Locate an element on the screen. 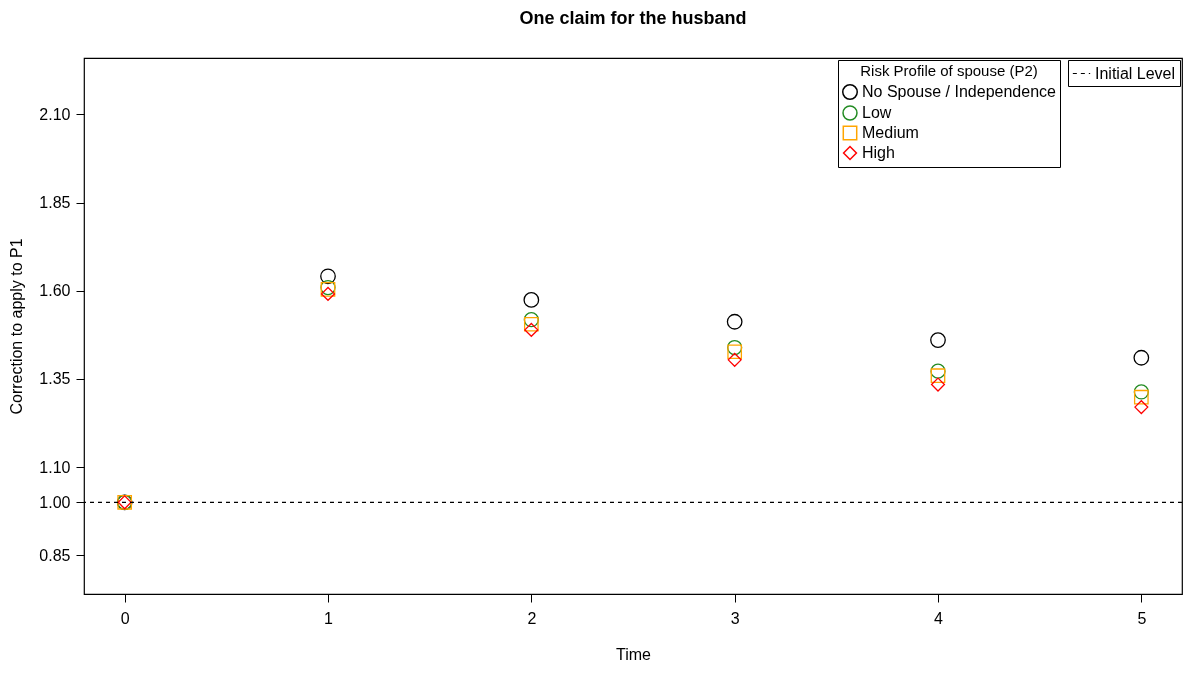 The height and width of the screenshot is (686, 1201). y-tick-label: 1.35 is located at coordinates (55, 379).